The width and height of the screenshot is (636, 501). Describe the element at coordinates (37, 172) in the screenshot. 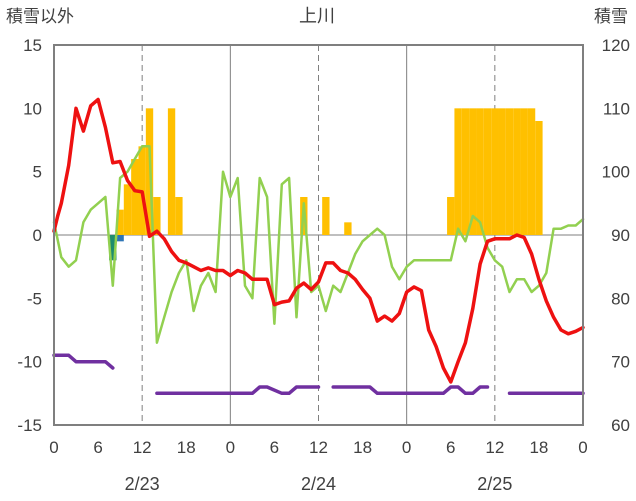

I see `left-tick-label: 5` at that location.